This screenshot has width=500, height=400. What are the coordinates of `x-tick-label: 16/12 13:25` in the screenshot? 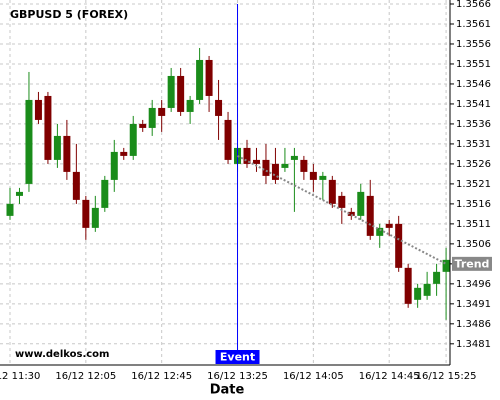 It's located at (237, 376).